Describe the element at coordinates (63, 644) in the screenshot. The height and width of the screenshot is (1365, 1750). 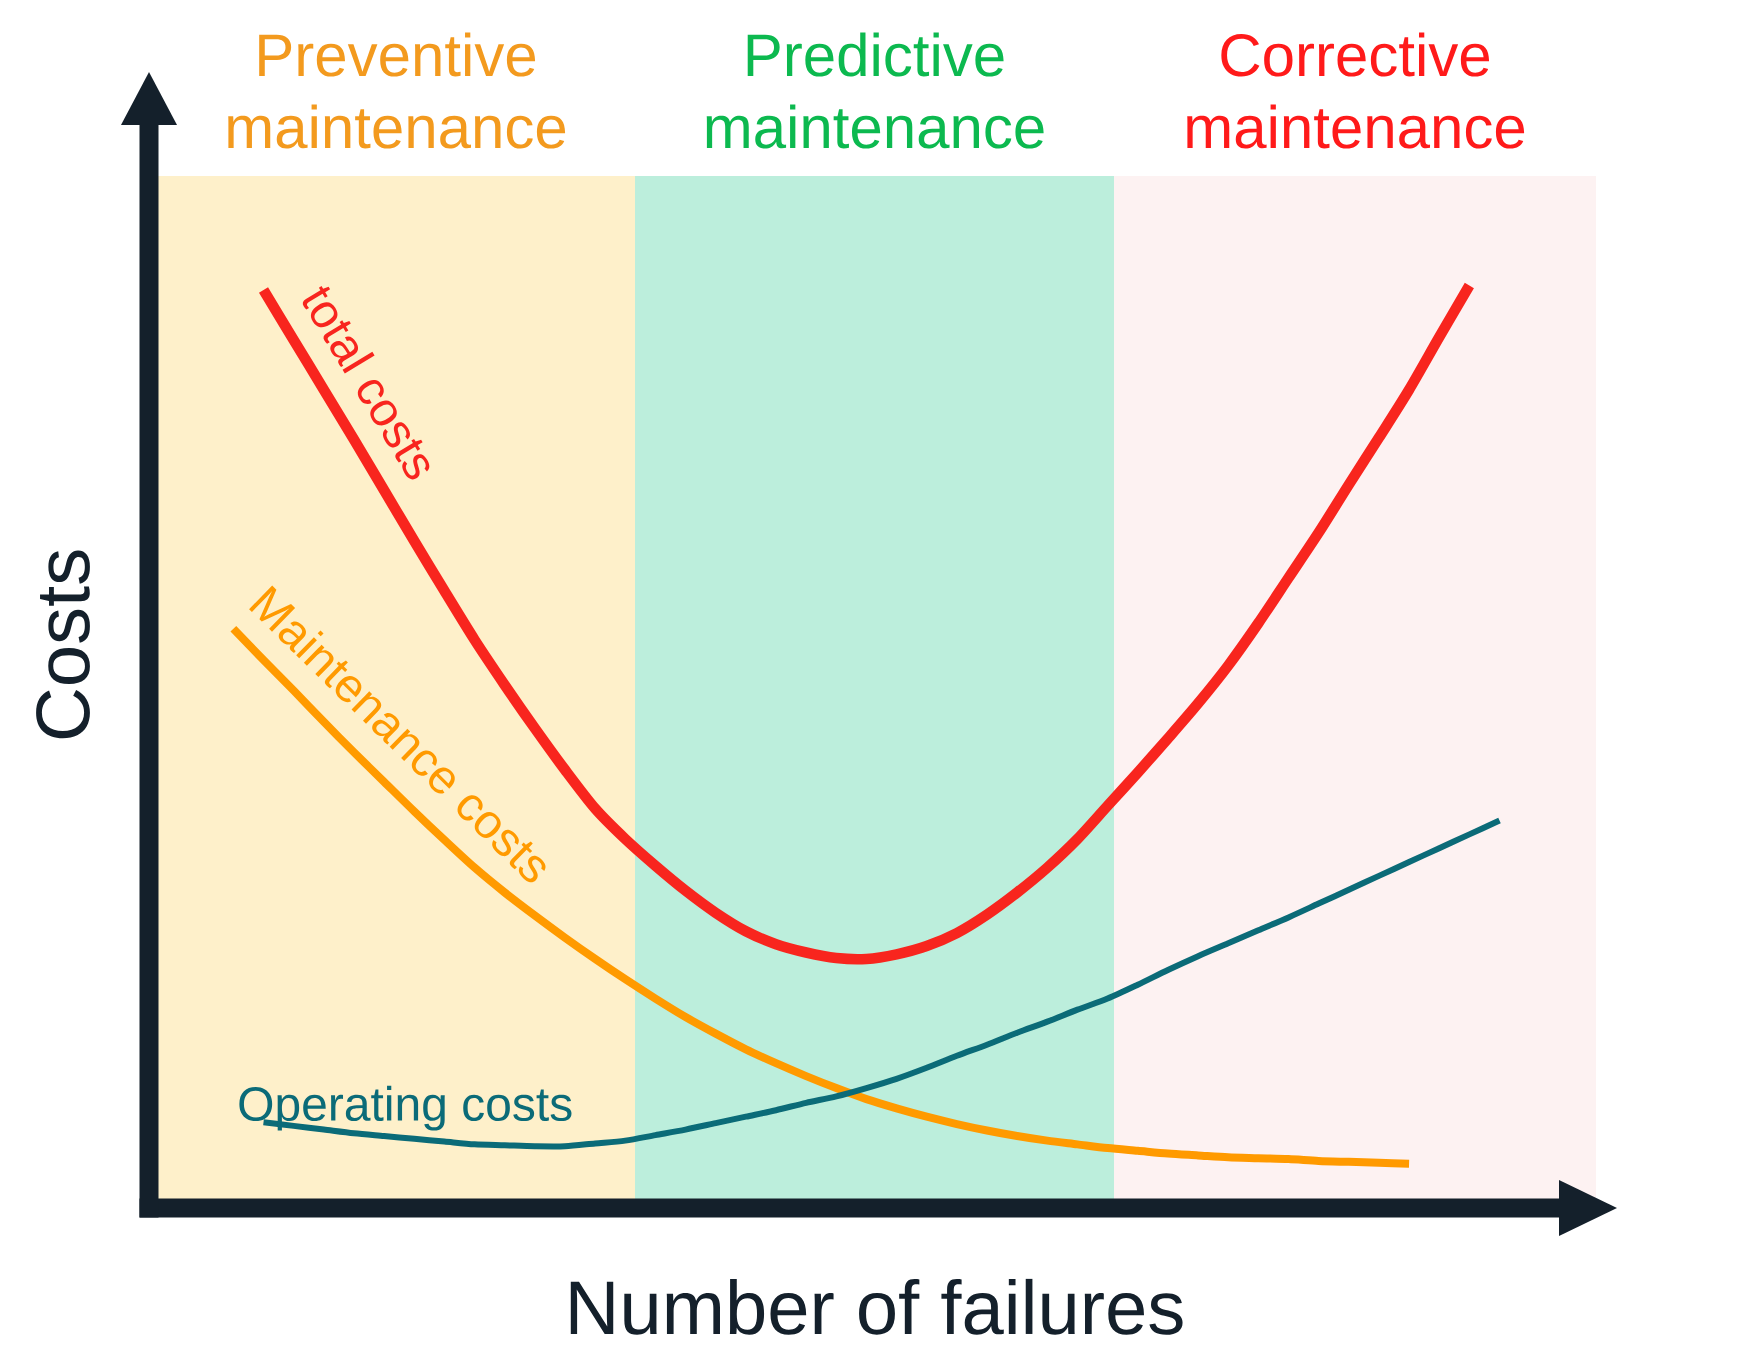
I see `y-axis-title: Costs` at that location.